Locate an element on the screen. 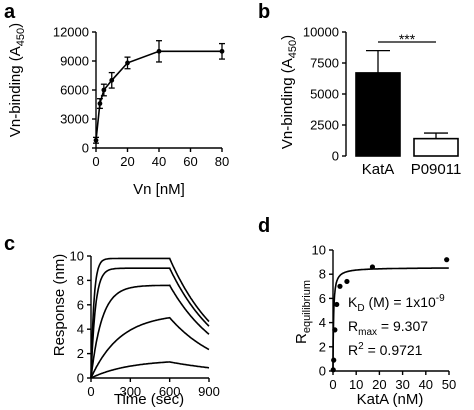  panel-a-ylabel: Vn-binding (A450) is located at coordinates (17, 80).